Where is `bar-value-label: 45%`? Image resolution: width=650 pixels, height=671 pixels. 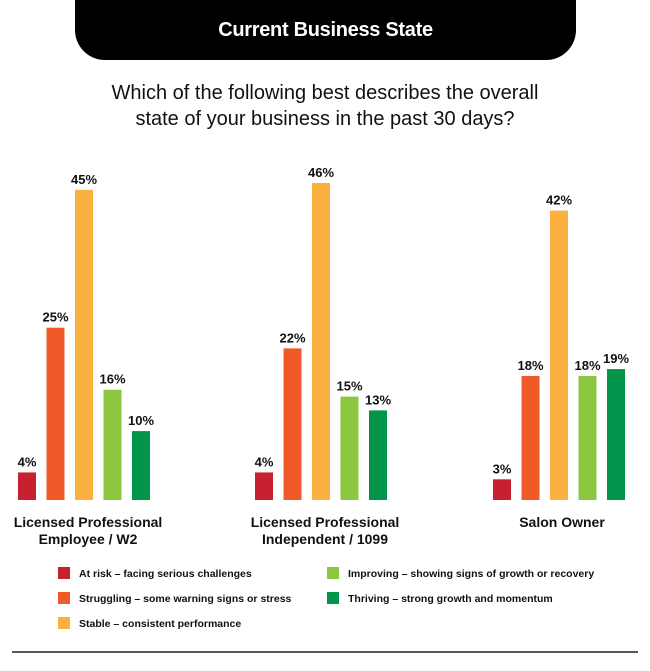
bar-value-label: 45% is located at coordinates (84, 179).